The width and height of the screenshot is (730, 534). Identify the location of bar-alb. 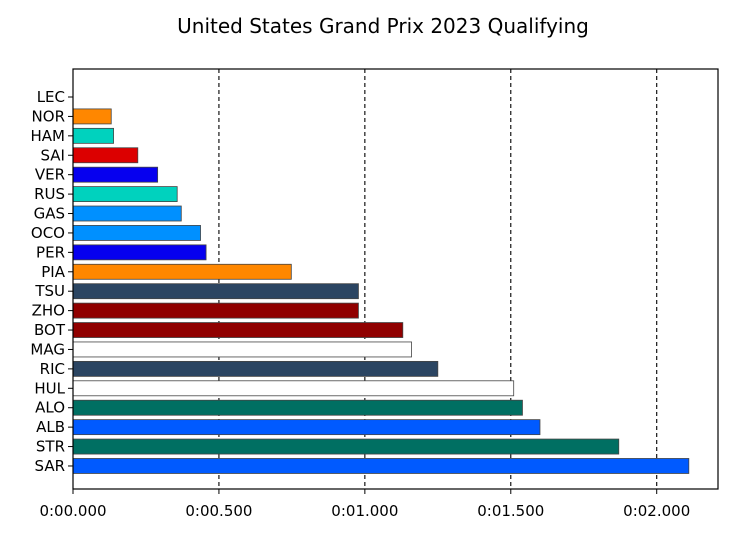
(306, 427).